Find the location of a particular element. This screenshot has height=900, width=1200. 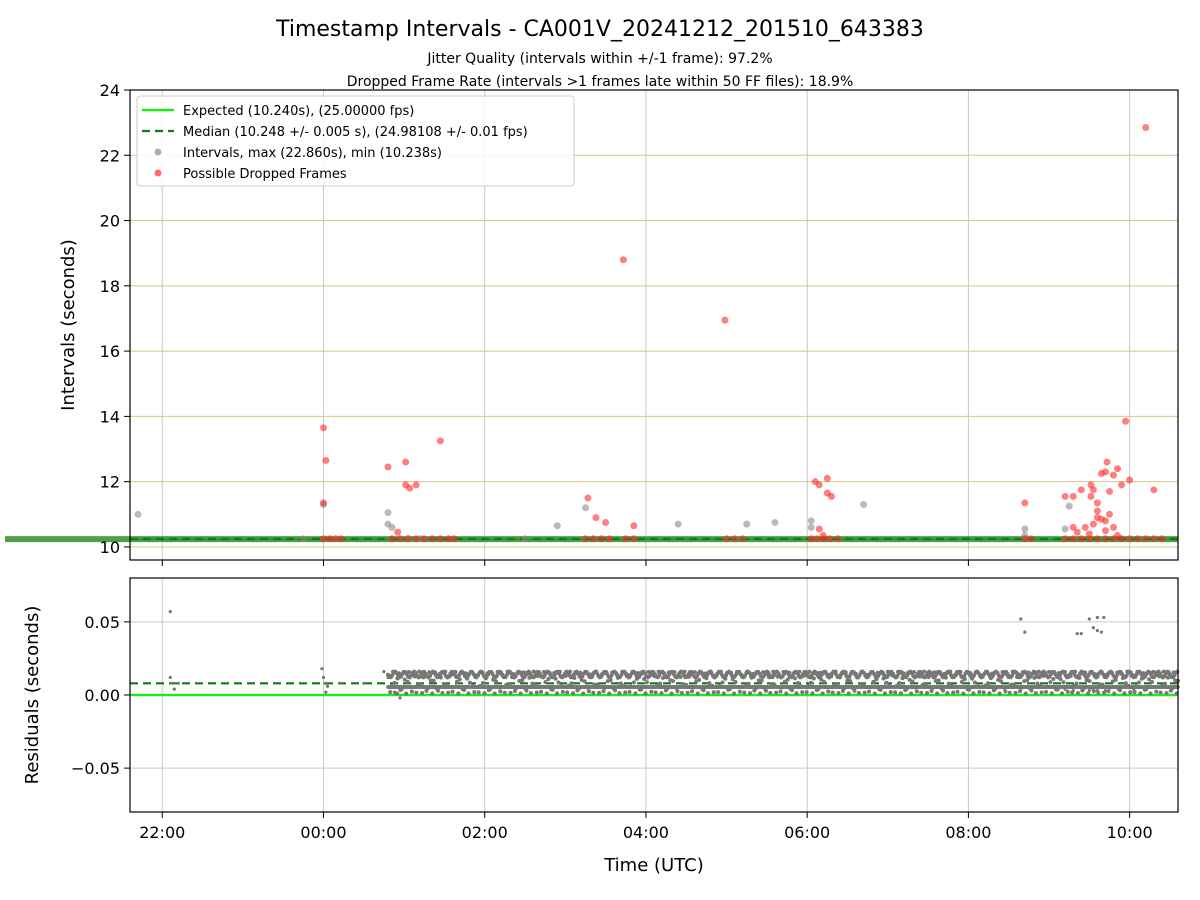

y-tick-label: 24 is located at coordinates (110, 90).